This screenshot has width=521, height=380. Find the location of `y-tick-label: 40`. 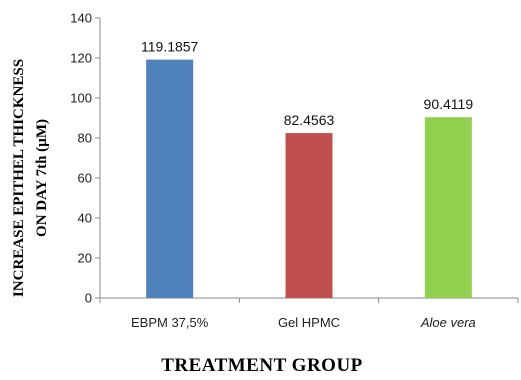

y-tick-label: 40 is located at coordinates (85, 218).